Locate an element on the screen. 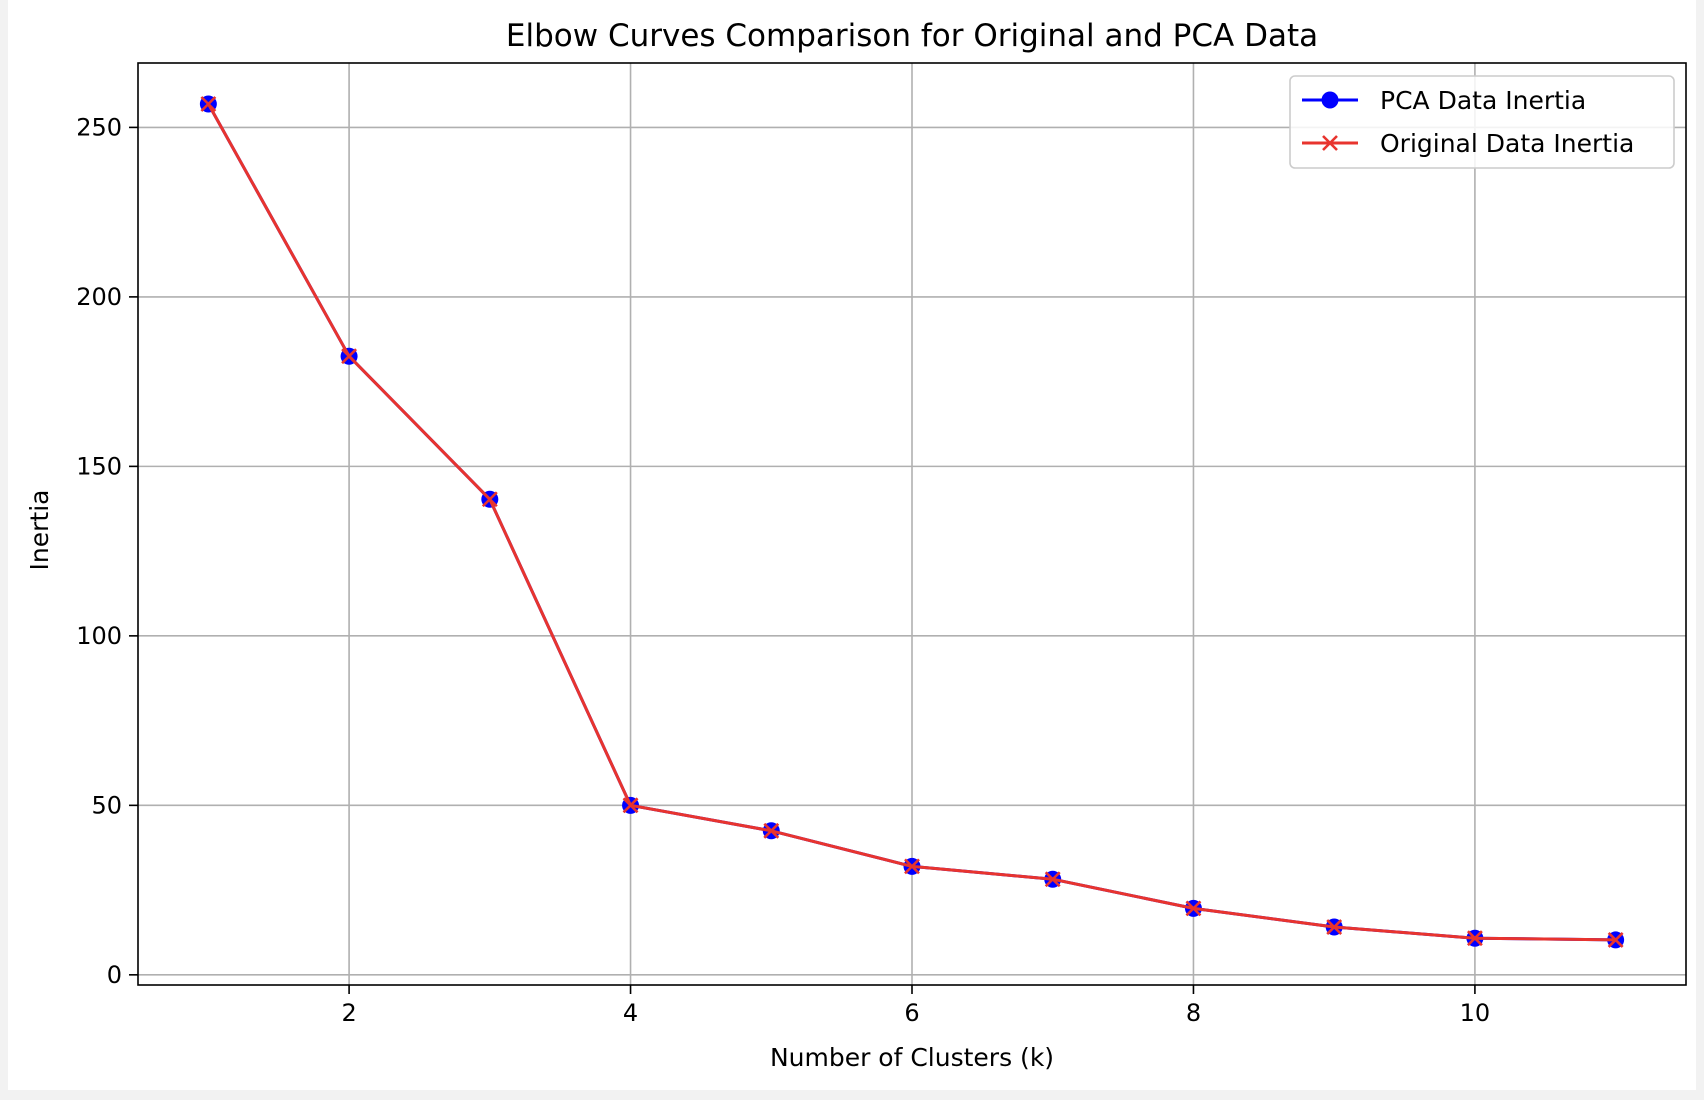 This screenshot has width=1704, height=1100. legend-item: Original Data Inertia is located at coordinates (1468, 143).